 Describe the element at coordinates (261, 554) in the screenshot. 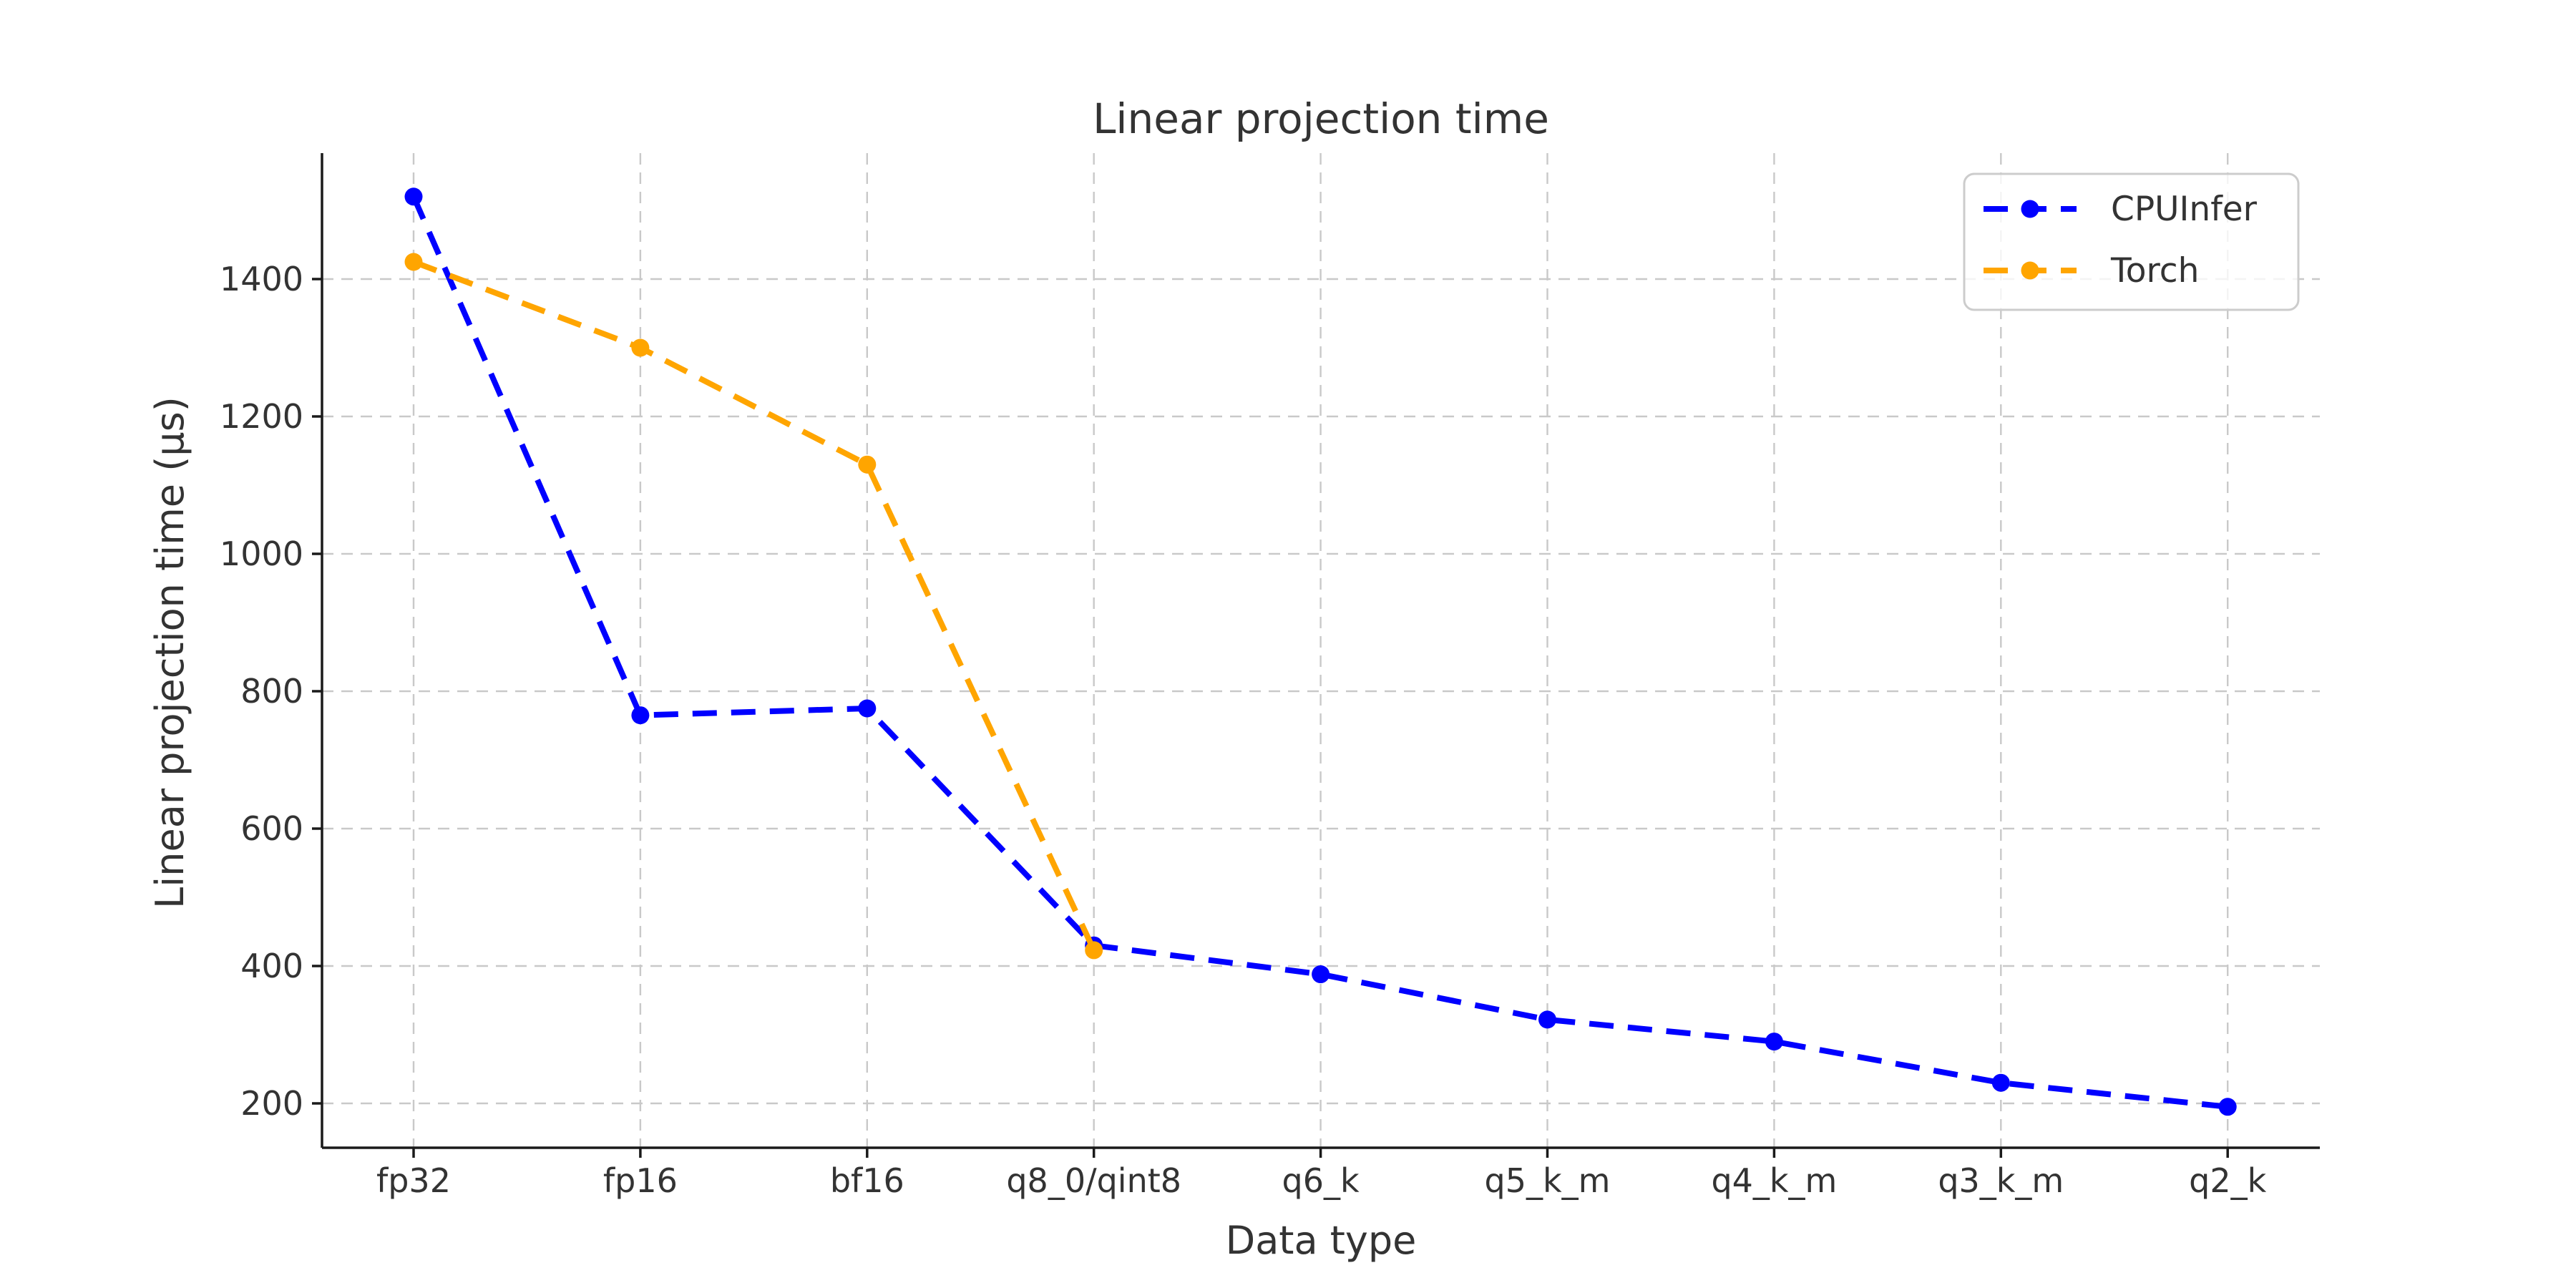

I see `y-tick-label: 1000` at that location.